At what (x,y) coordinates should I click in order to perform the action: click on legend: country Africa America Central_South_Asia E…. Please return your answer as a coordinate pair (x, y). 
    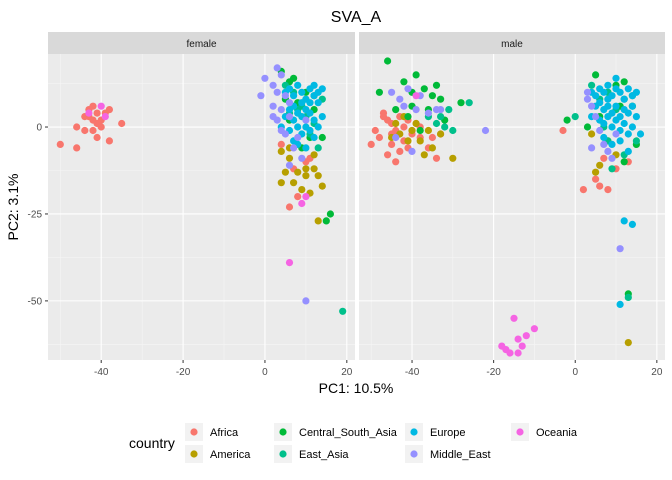
    Looking at the image, I should click on (353, 443).